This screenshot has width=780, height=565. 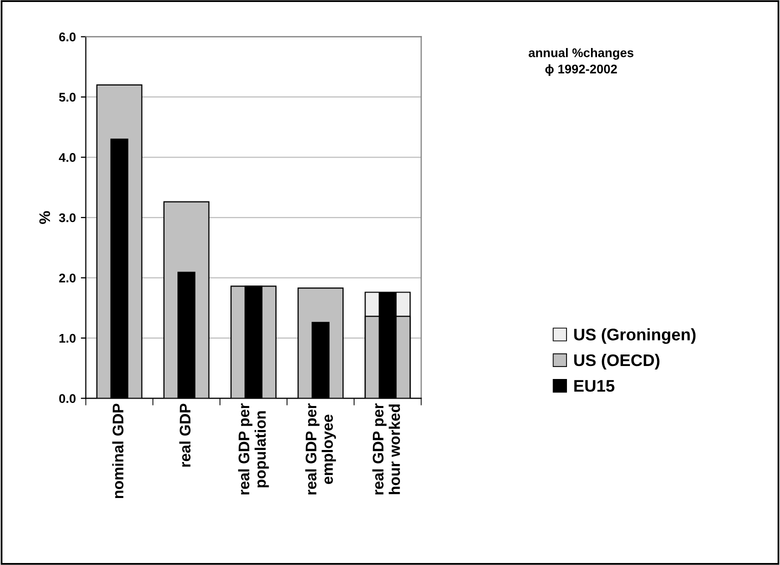 I want to click on x-tick-label: real GDP per hour worked, so click(x=386, y=448).